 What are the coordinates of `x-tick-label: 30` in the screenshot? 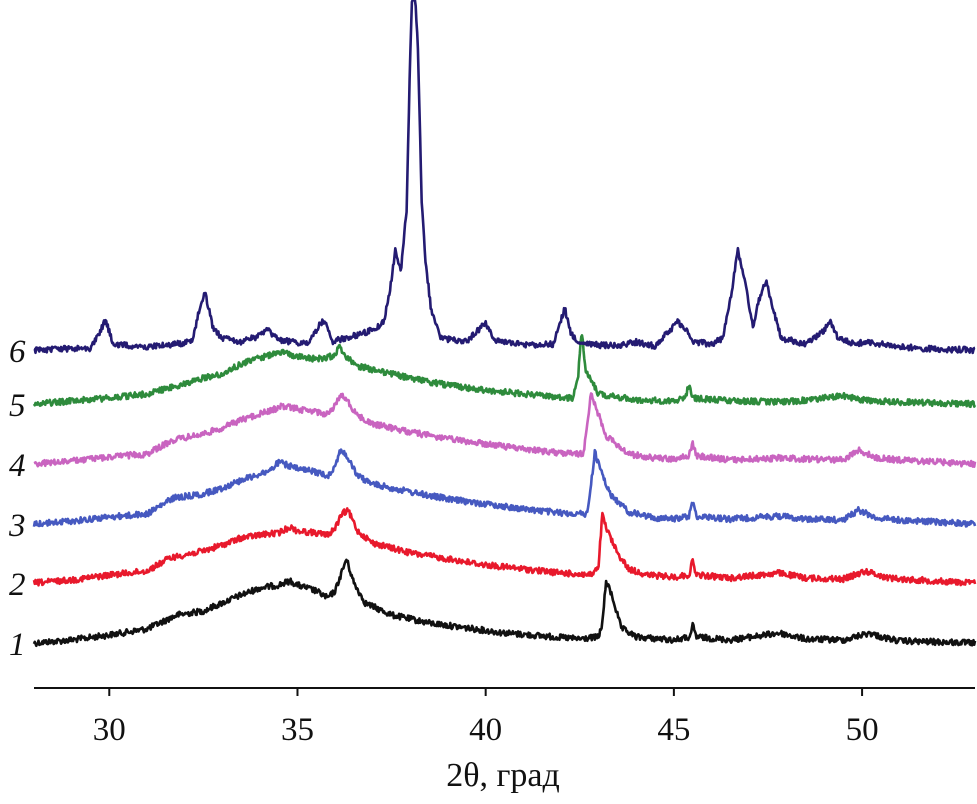 It's located at (109, 730).